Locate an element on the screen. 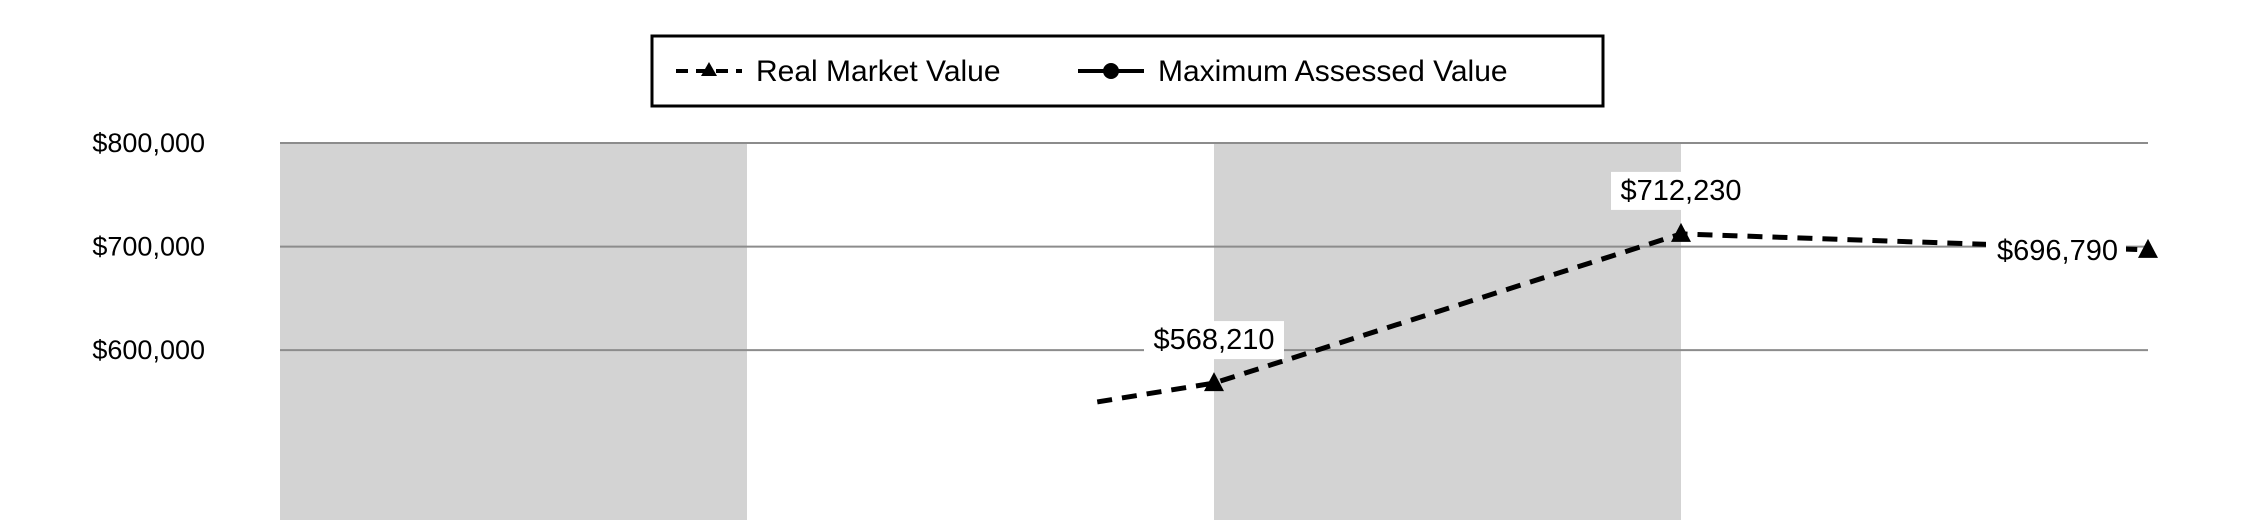  data-label: $696,790 is located at coordinates (2057, 251).